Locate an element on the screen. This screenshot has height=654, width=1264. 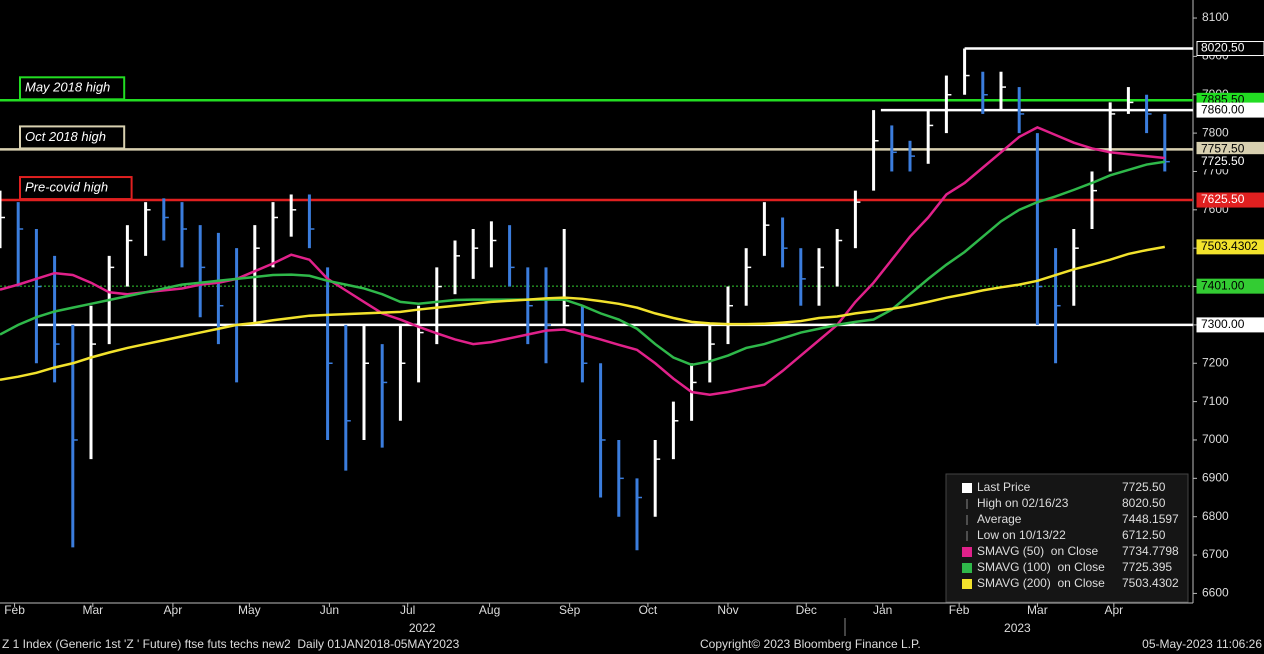
legend-label: Last Price is located at coordinates (1004, 487).